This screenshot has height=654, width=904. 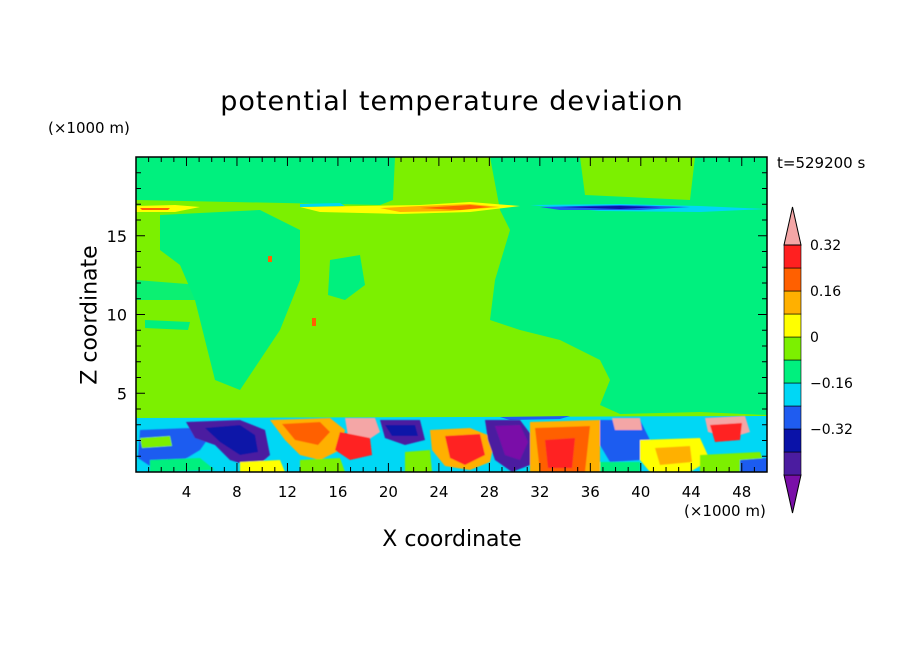 What do you see at coordinates (725, 511) in the screenshot?
I see `x-axis-multiplier: (×1000 m)` at bounding box center [725, 511].